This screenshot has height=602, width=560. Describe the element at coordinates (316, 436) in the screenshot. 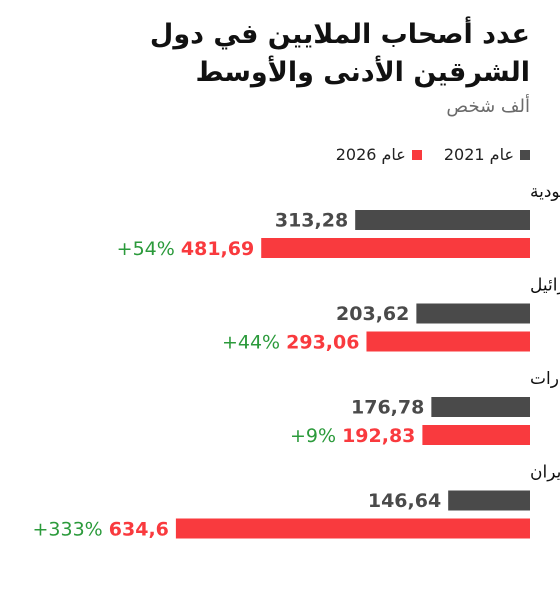

I see `change-label: +9%` at that location.